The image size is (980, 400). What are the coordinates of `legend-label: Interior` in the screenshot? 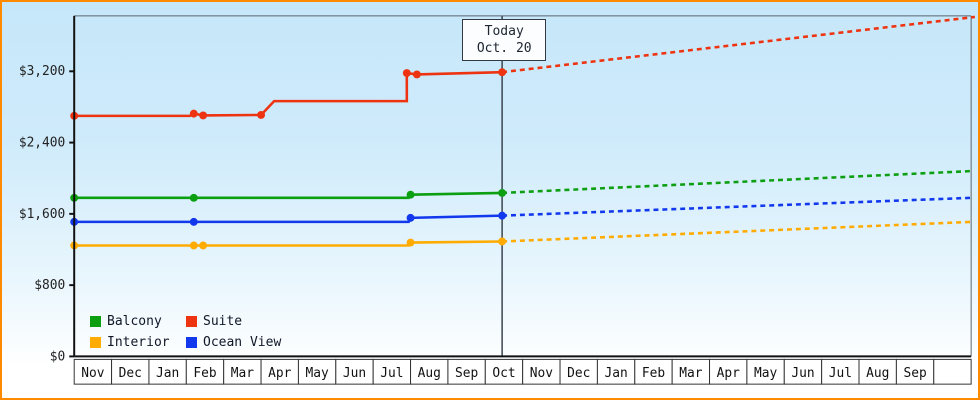 It's located at (138, 342).